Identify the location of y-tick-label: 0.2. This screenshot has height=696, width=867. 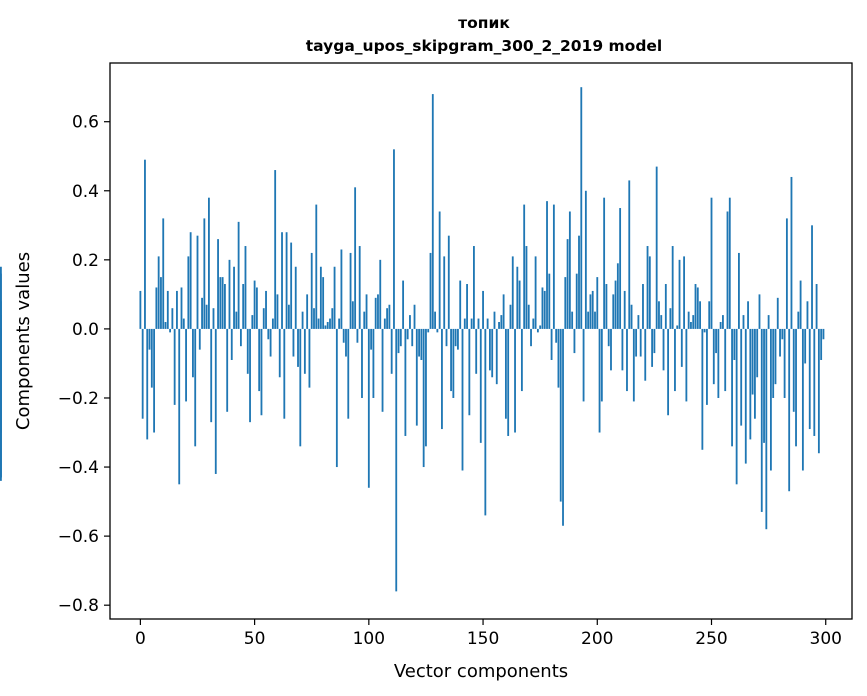
(85, 261).